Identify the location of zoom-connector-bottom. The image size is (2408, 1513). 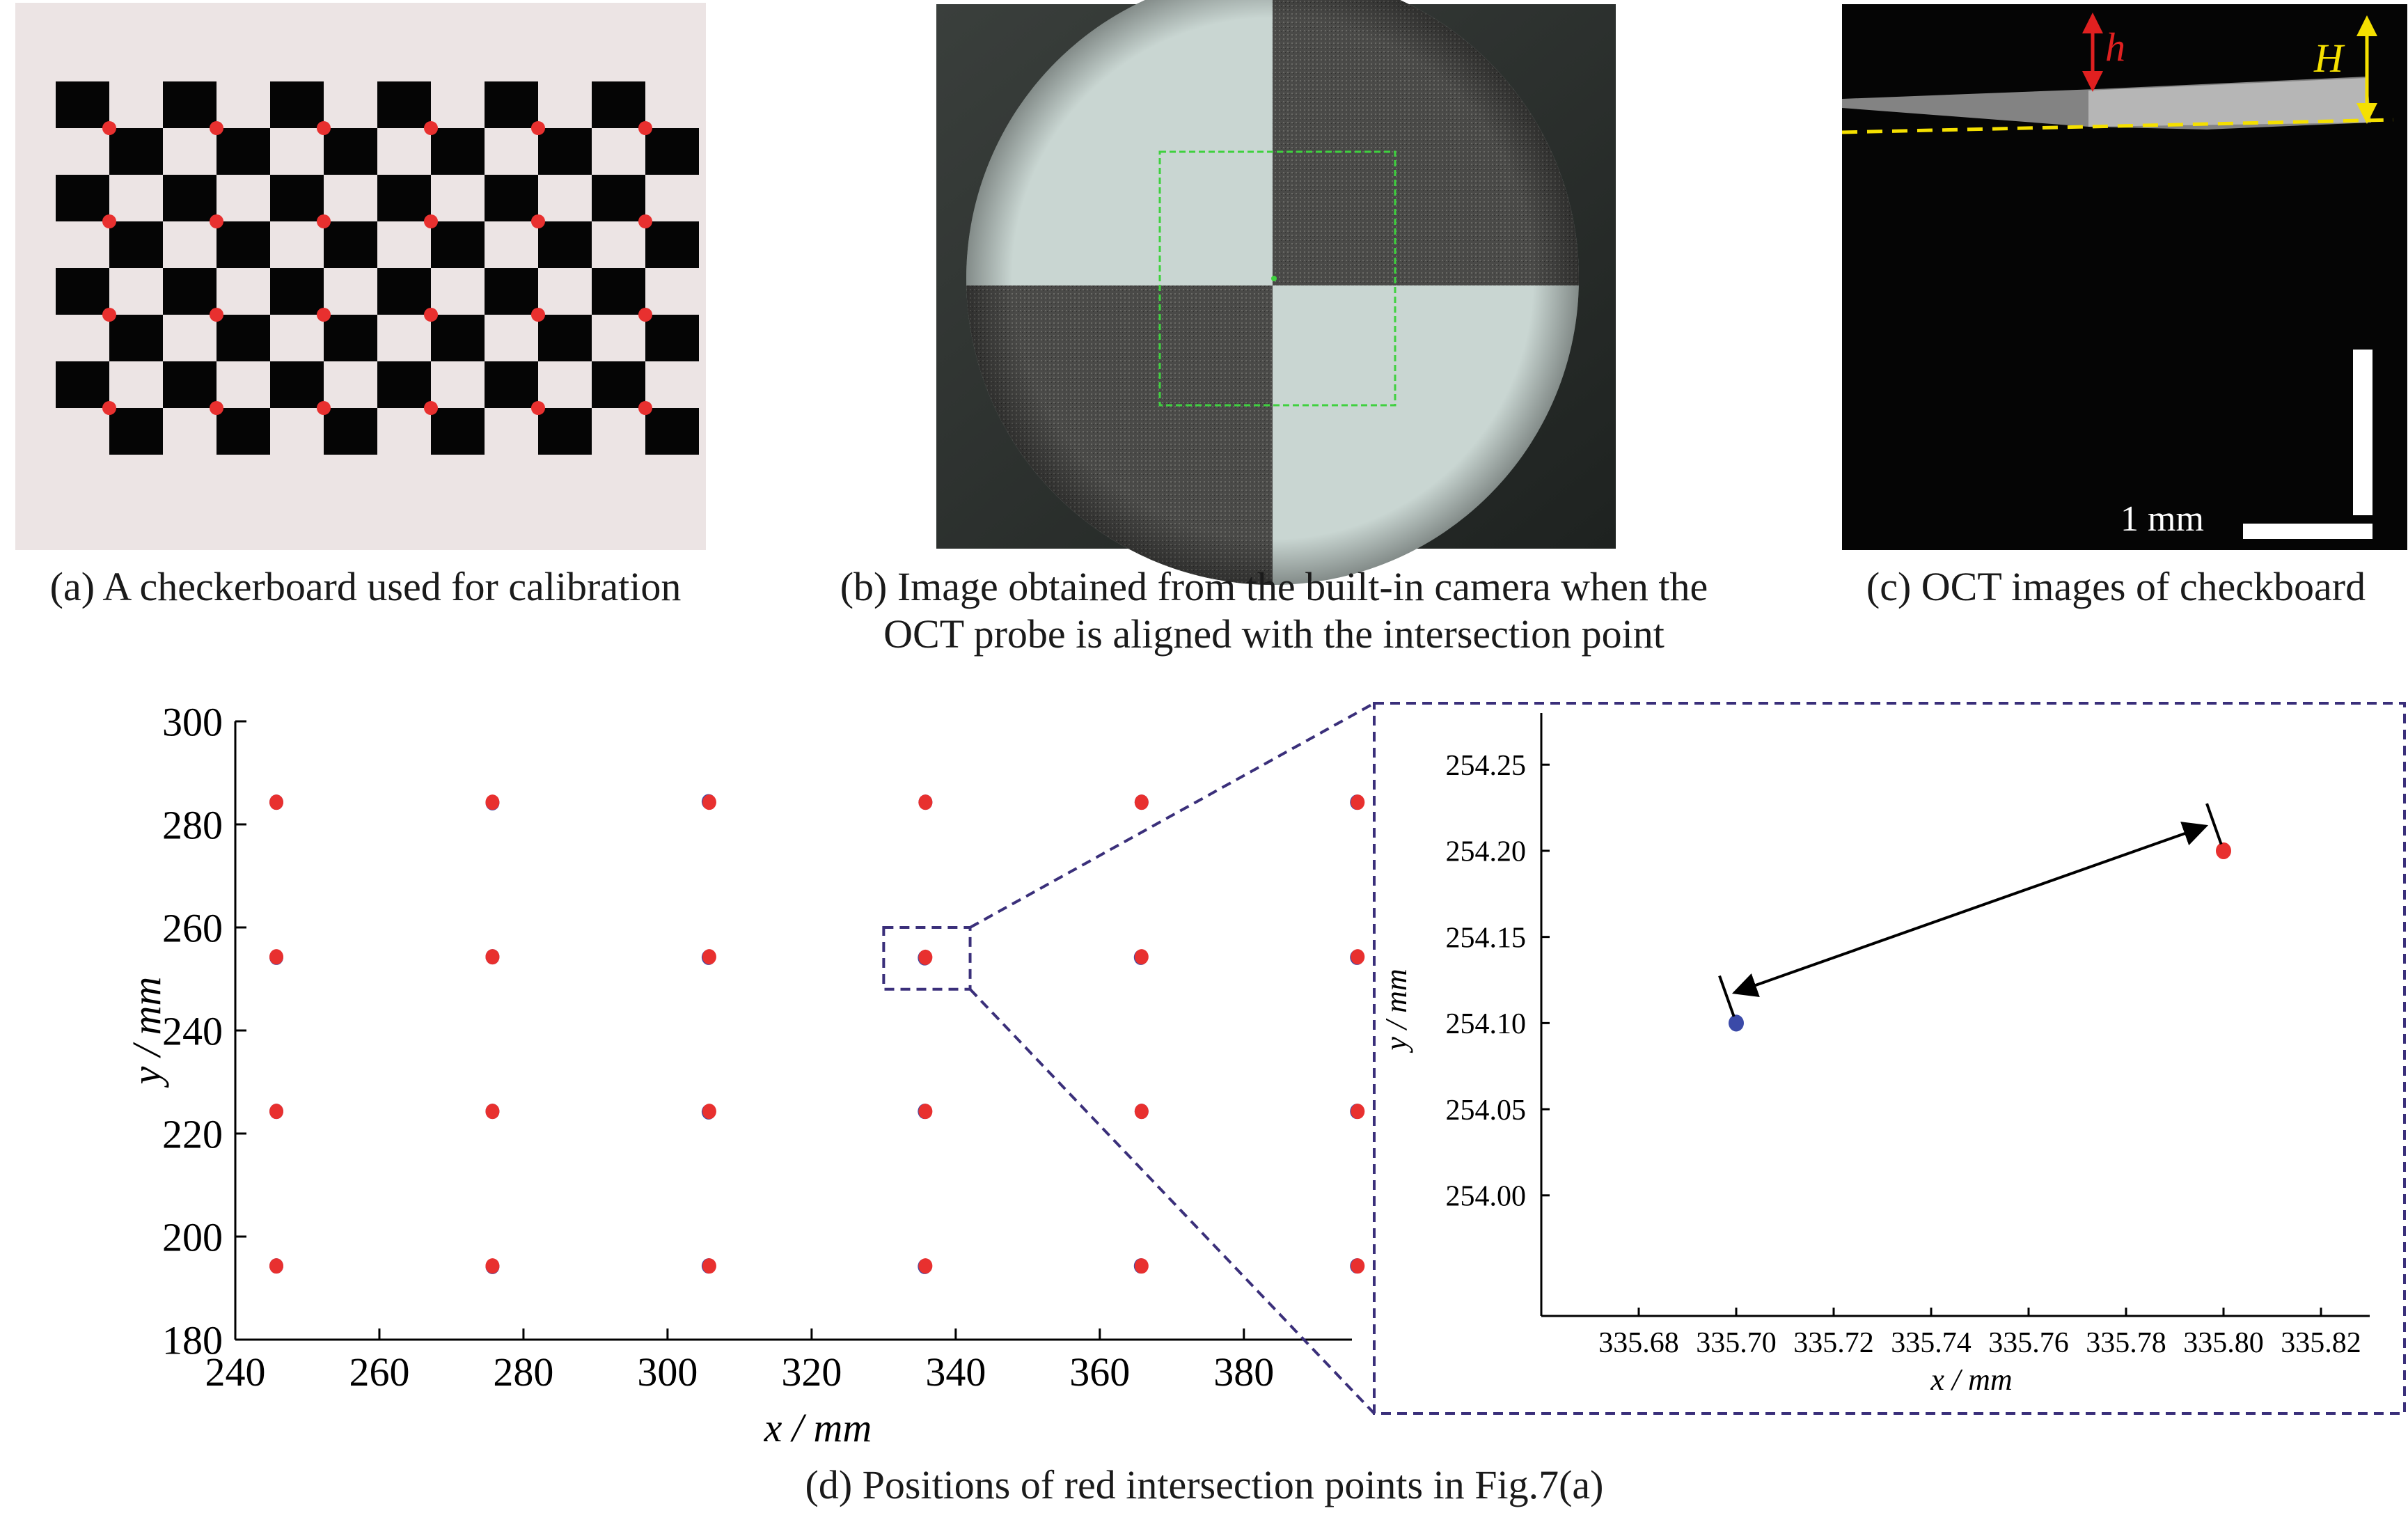
(1172, 1201).